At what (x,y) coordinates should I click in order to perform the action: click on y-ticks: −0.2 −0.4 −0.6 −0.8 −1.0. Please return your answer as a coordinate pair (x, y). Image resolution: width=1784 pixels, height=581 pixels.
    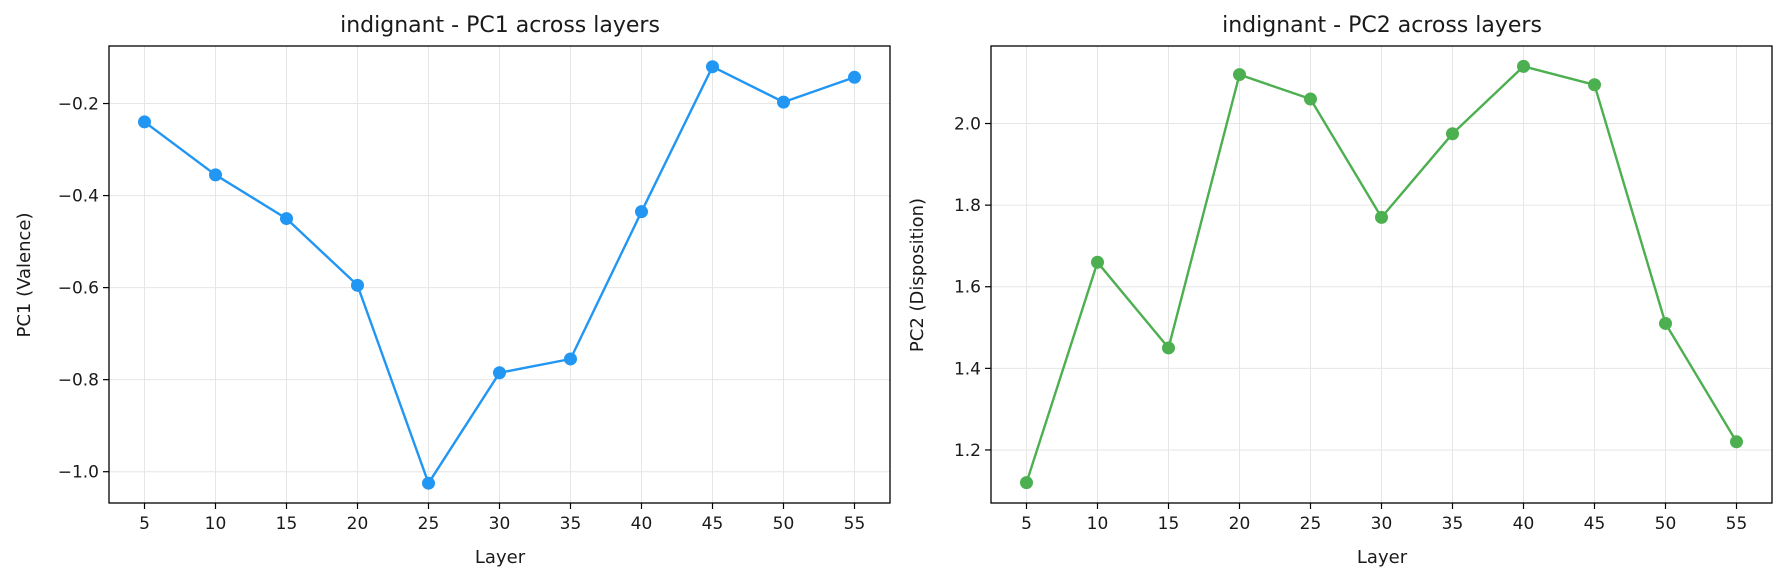
    Looking at the image, I should click on (83, 289).